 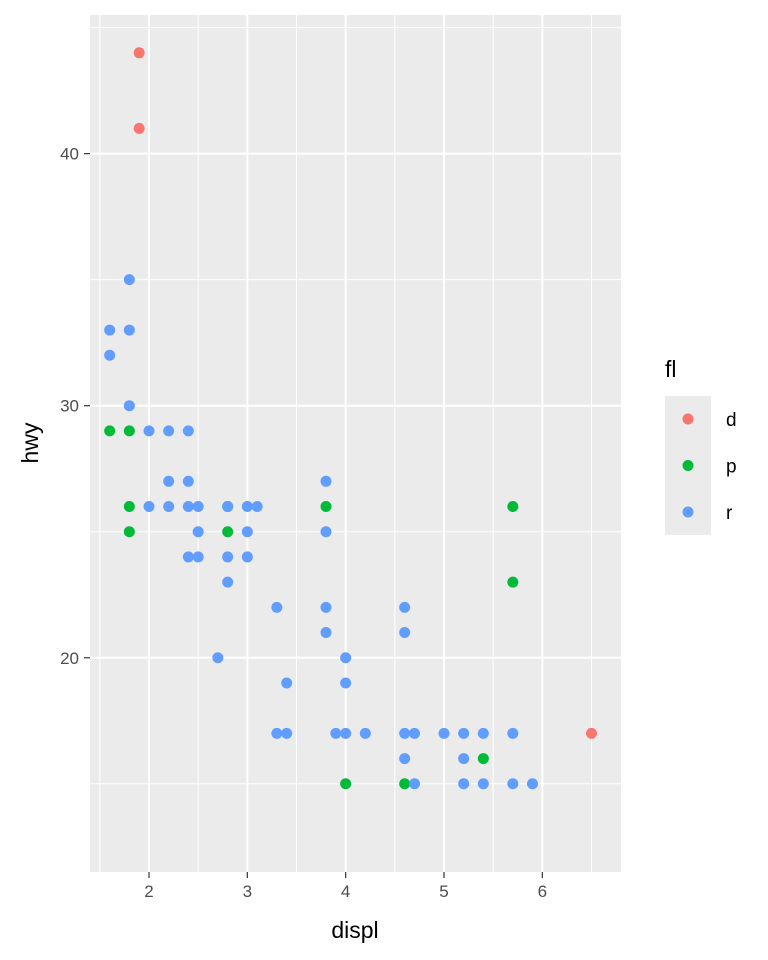 I want to click on y-axis: 20 30 40, so click(x=75, y=406).